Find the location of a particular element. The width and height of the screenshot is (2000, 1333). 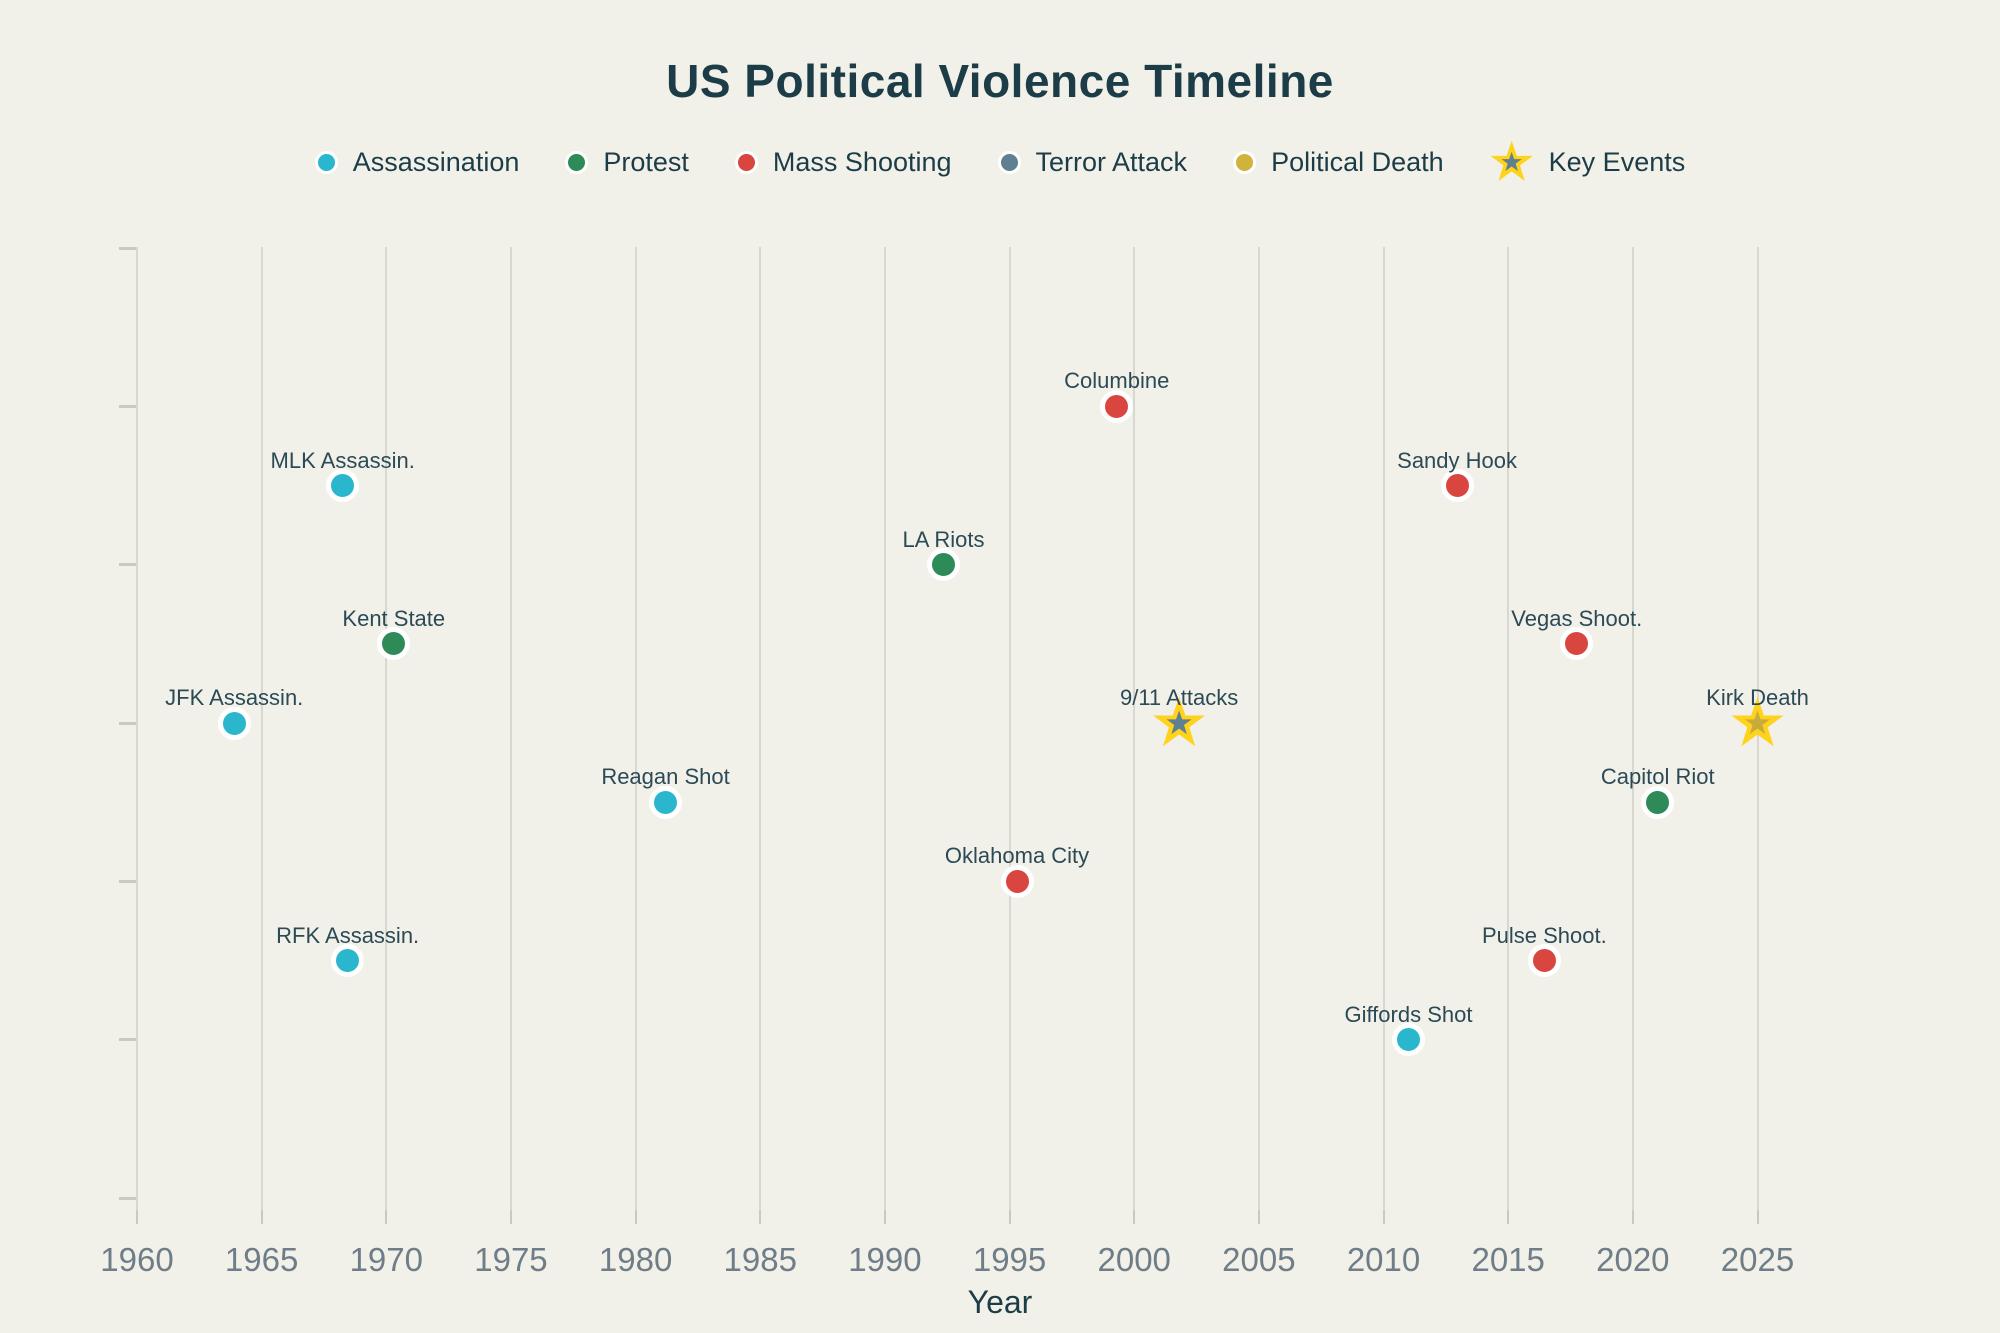

legend-item-terror-attack: Terror Attack is located at coordinates (1092, 162).